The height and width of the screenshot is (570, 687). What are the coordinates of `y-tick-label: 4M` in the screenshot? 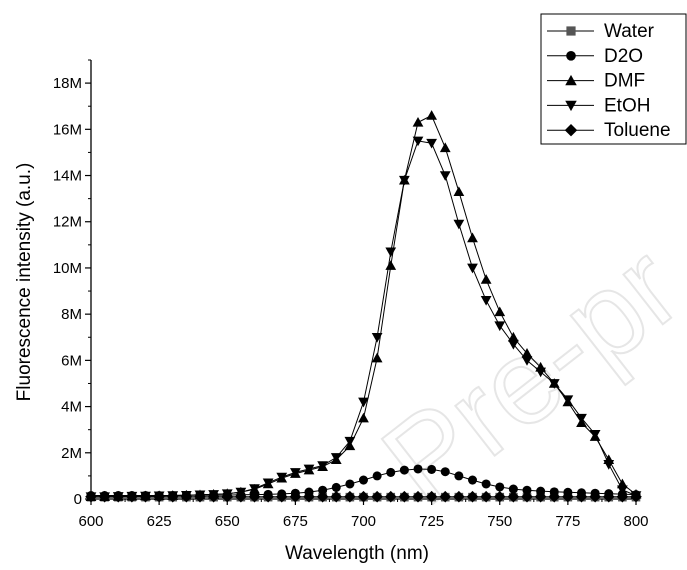 It's located at (71, 407).